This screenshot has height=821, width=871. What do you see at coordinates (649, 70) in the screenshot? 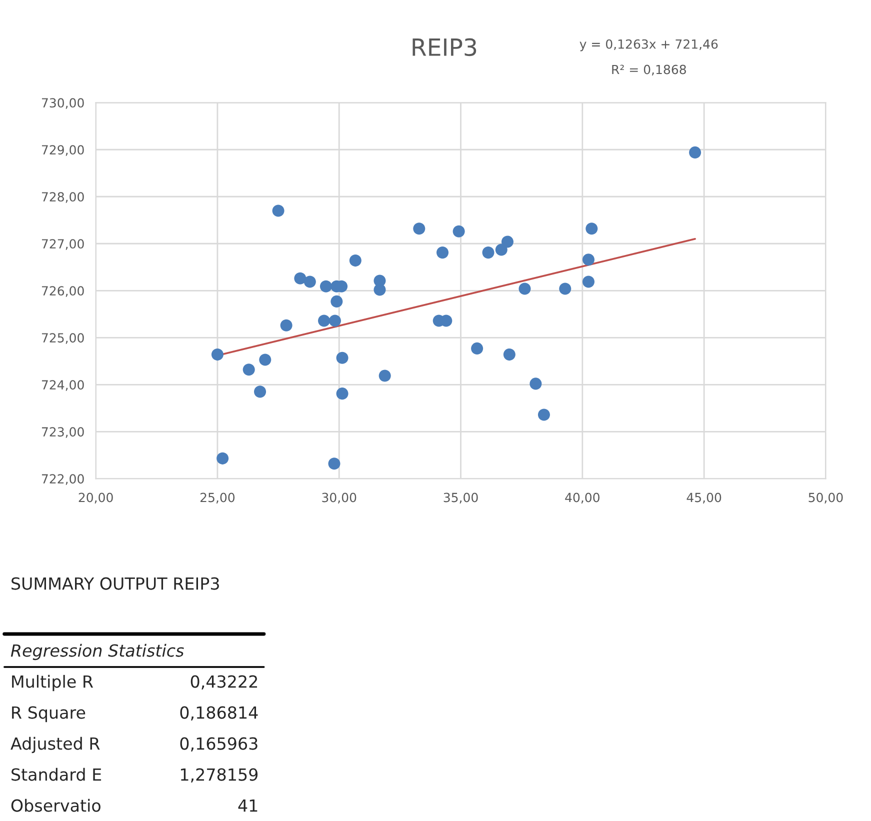
I see `text: R² = 0,1868` at bounding box center [649, 70].